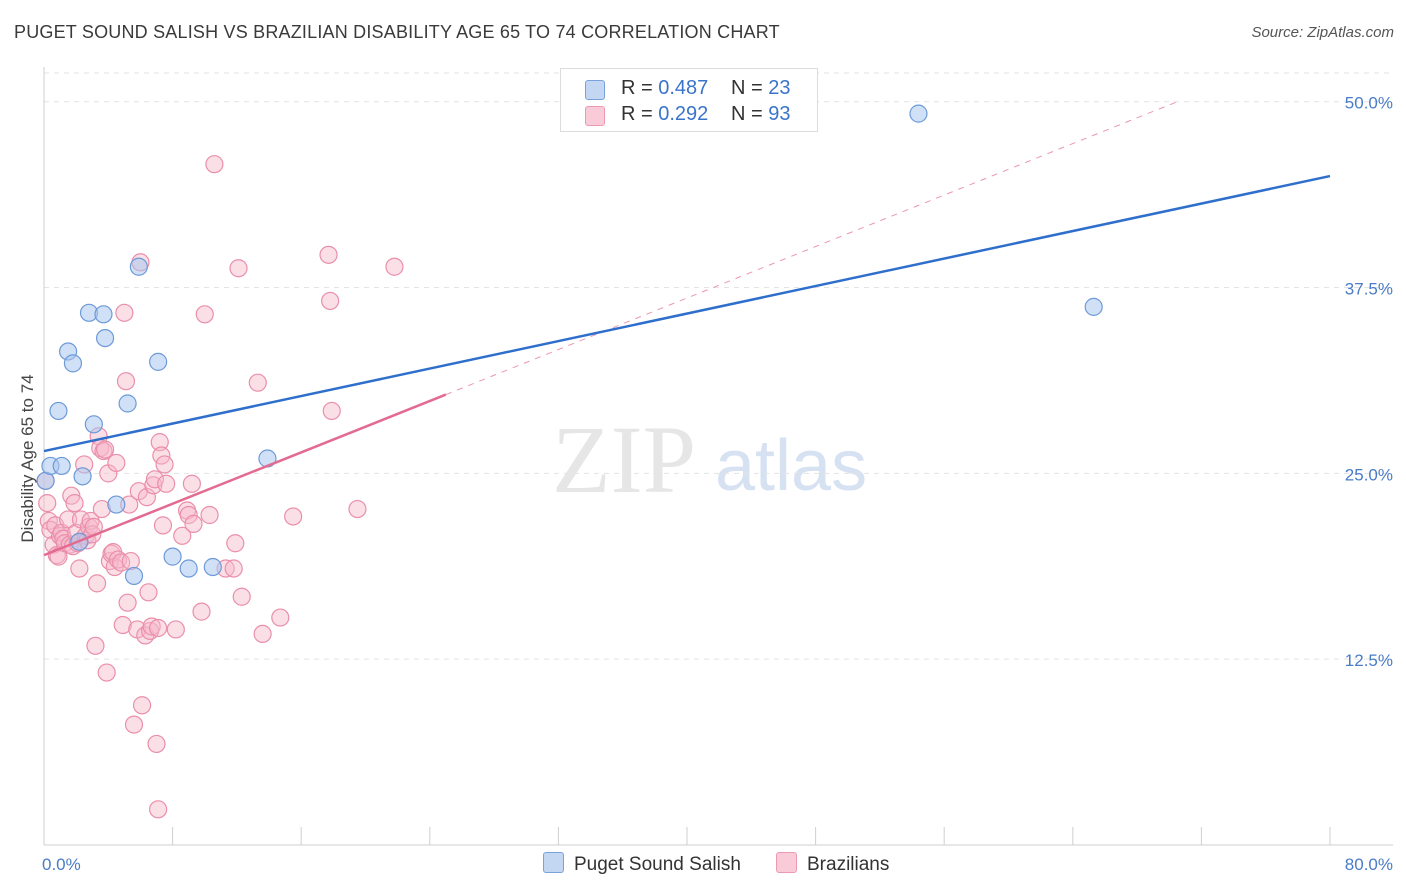  What do you see at coordinates (27, 458) in the screenshot?
I see `y-axis-label: Disability Age 65 to 74` at bounding box center [27, 458].